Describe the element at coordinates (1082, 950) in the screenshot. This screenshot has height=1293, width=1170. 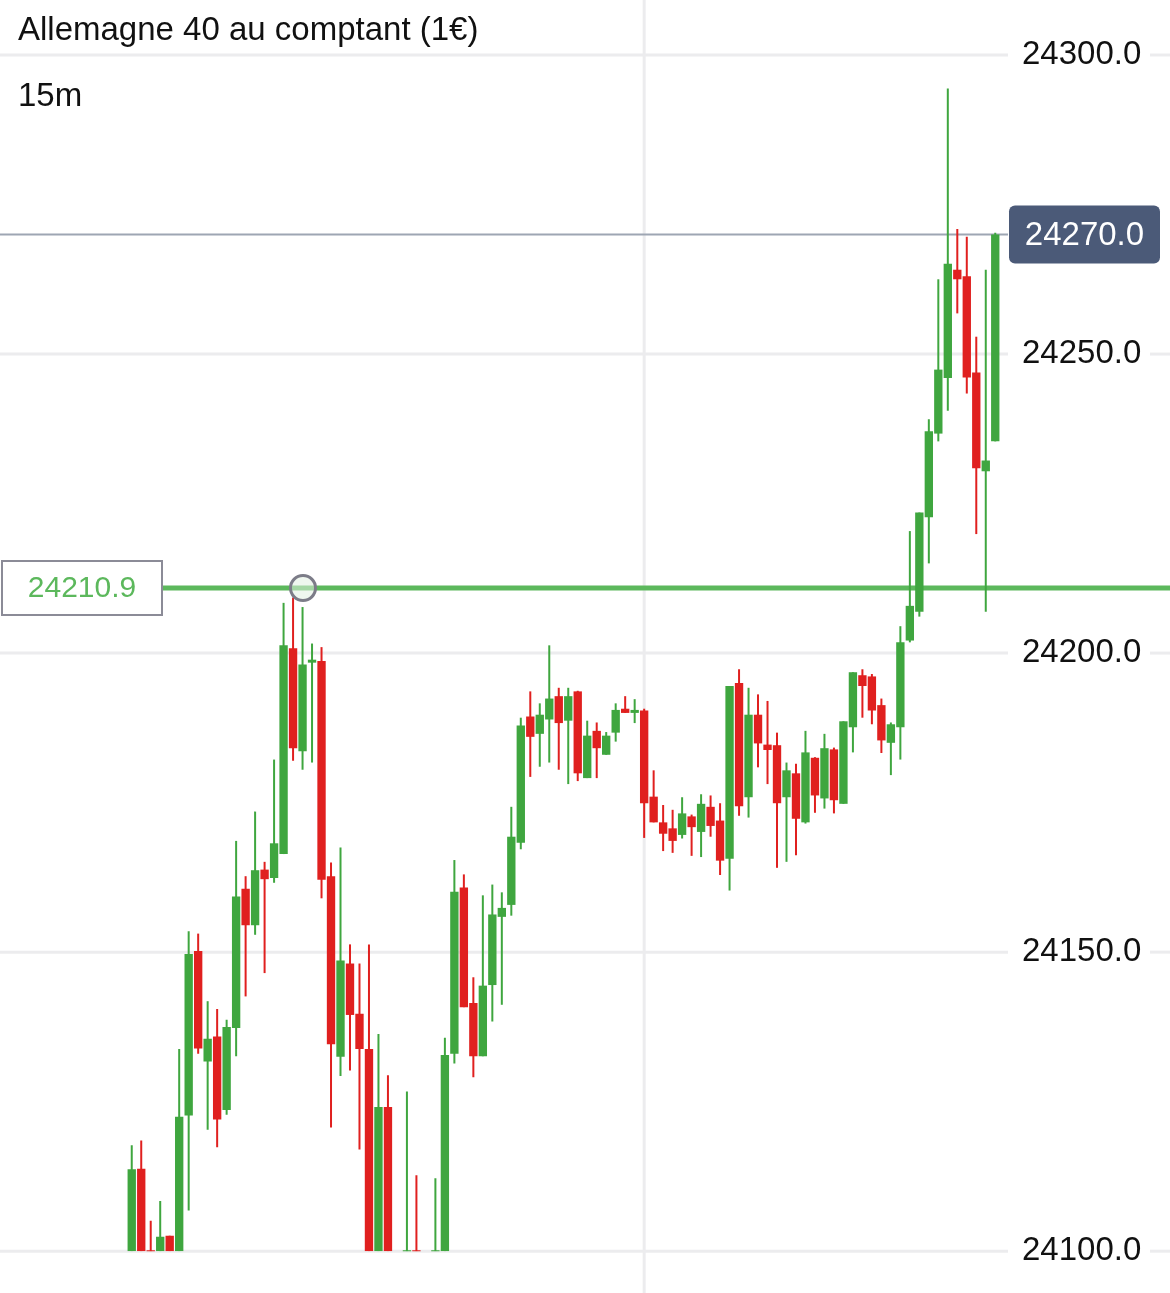
I see `y-tick-label: 24150.0` at that location.